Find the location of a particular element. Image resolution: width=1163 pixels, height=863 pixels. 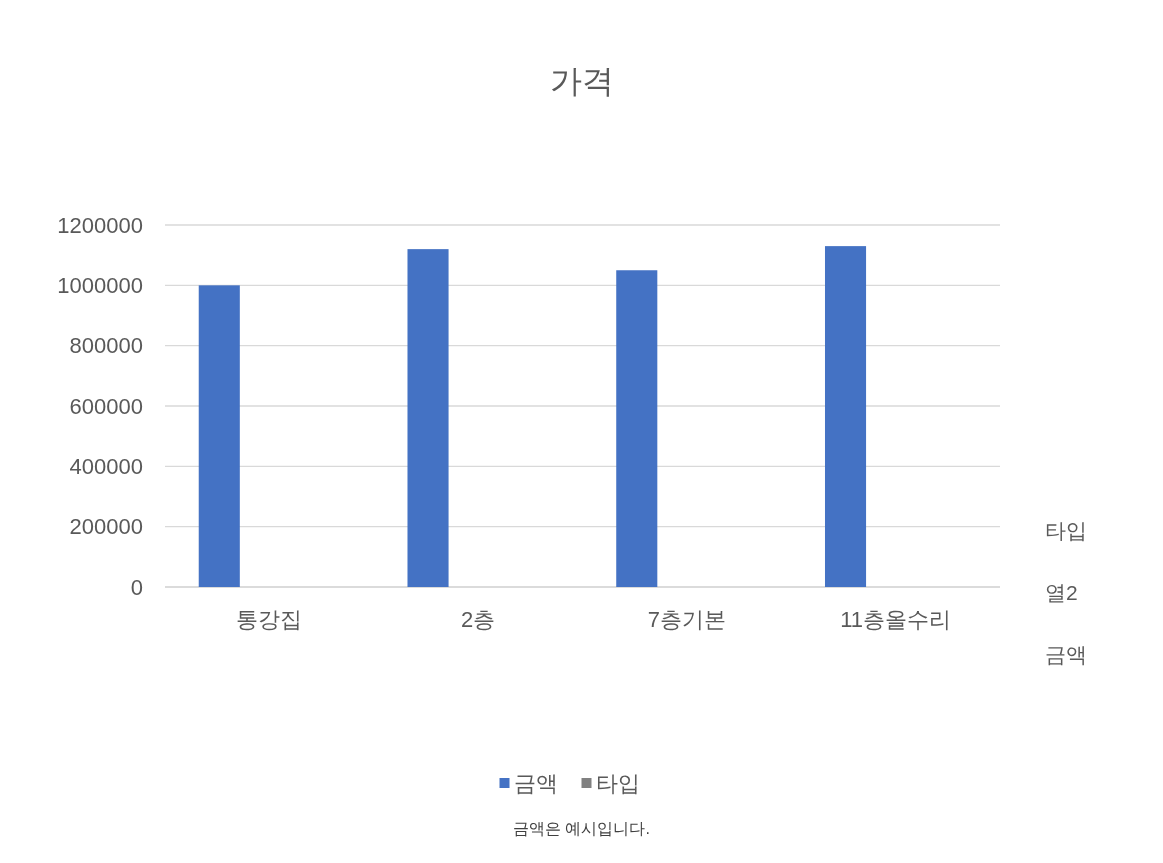

text: 금액 is located at coordinates (1066, 654).